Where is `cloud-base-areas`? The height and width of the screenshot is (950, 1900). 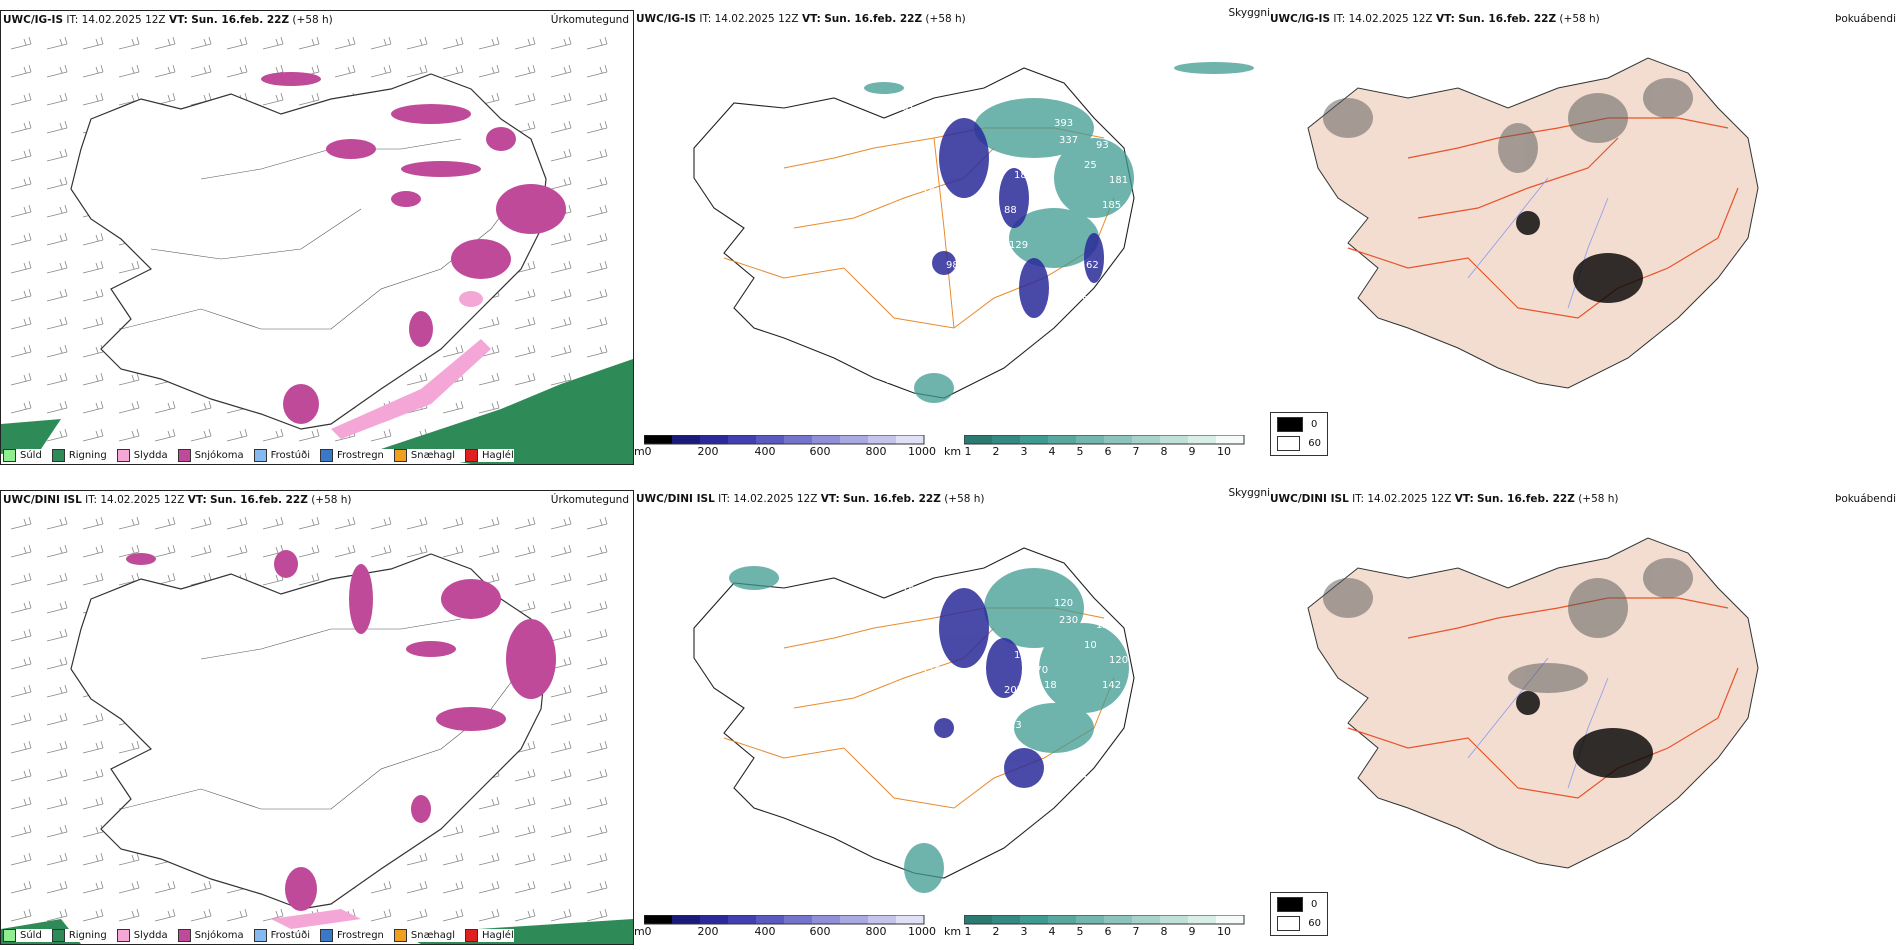 cloud-base-areas is located at coordinates (989, 688).